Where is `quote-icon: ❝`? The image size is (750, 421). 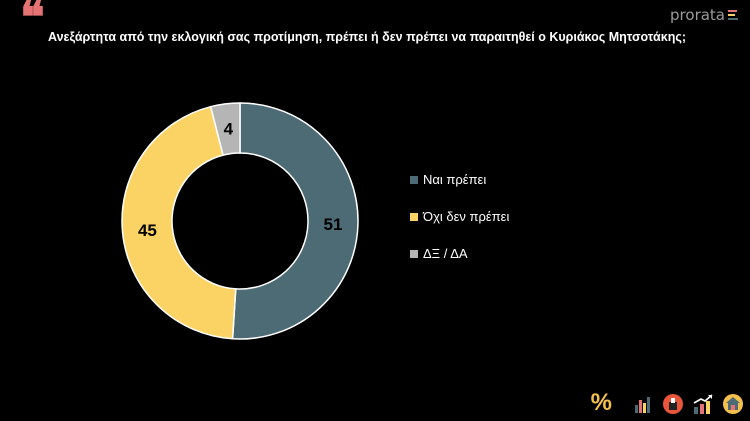 quote-icon: ❝ is located at coordinates (32, 22).